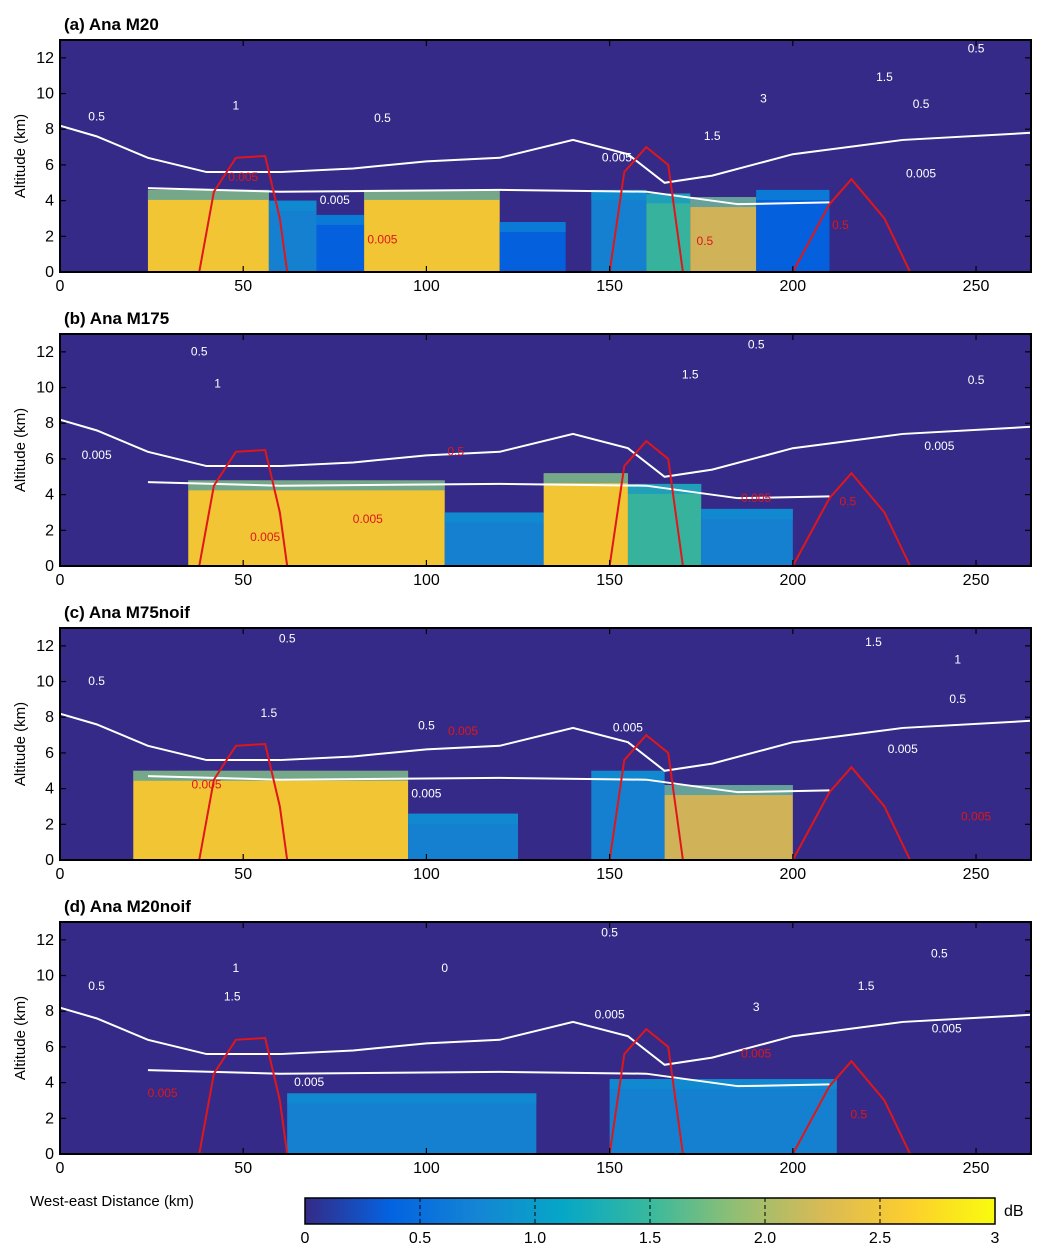 The width and height of the screenshot is (1040, 1247). Describe the element at coordinates (243, 1168) in the screenshot. I see `x-tick-label: 50` at that location.